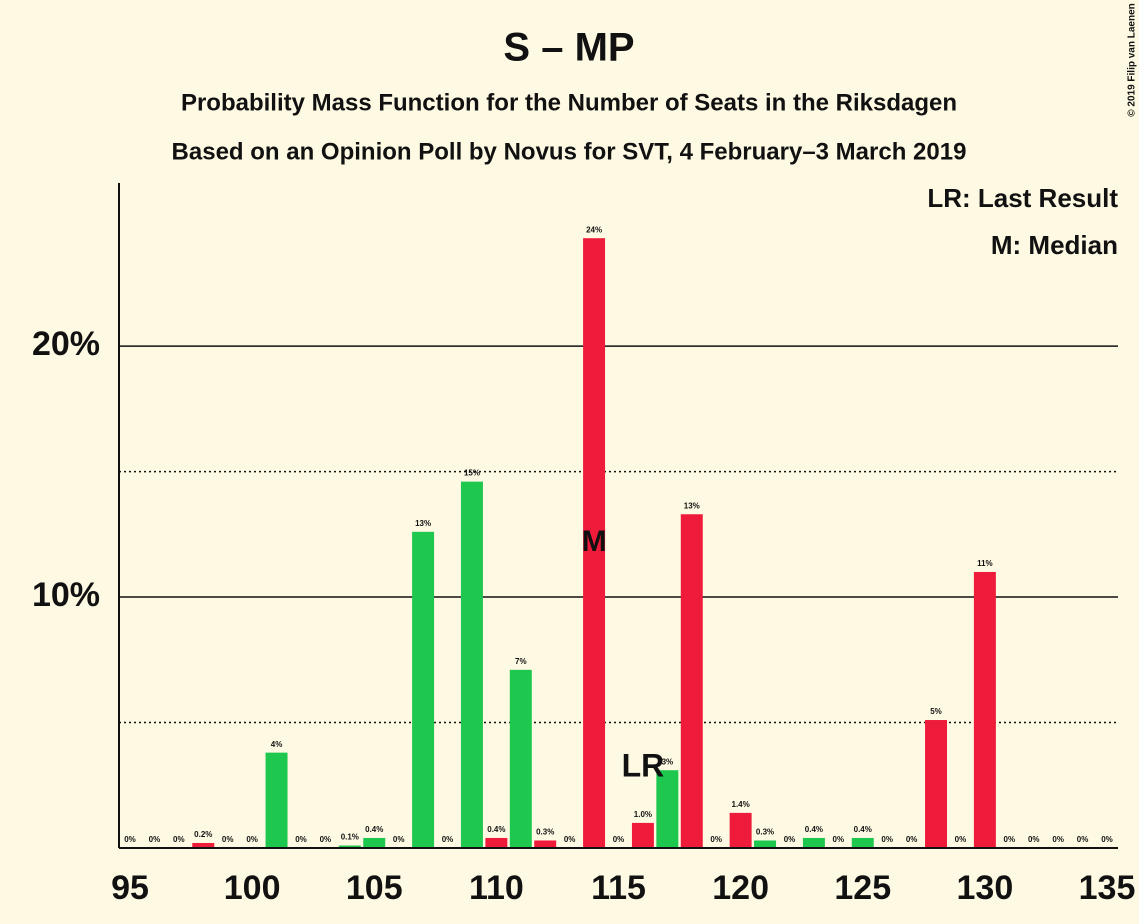  What do you see at coordinates (862, 888) in the screenshot?
I see `x-tick-label: 125` at bounding box center [862, 888].